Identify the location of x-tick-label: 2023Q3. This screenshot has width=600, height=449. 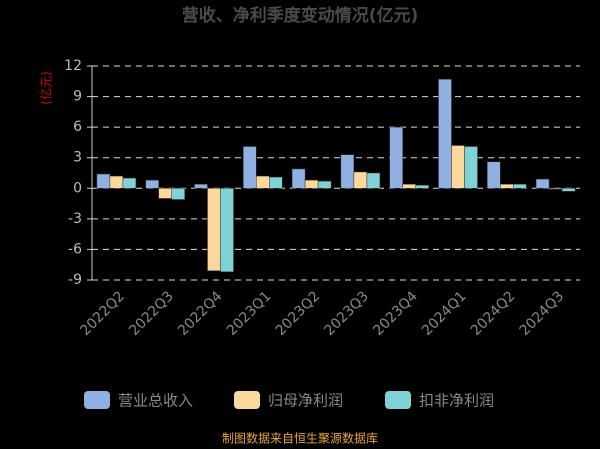
(346, 313).